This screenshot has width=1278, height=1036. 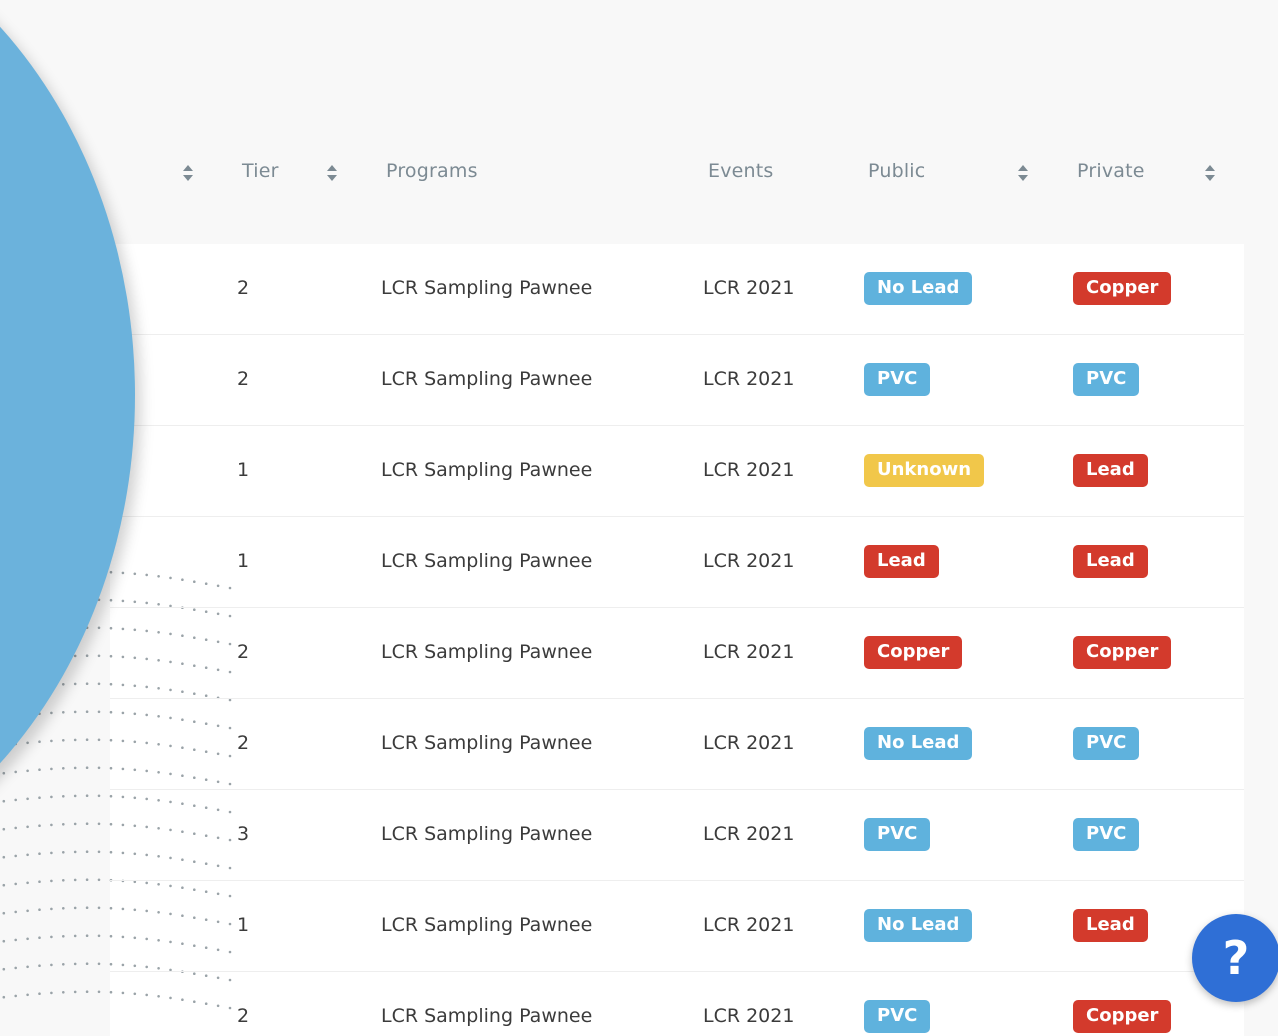 I want to click on sort-icon, so click(x=188, y=173).